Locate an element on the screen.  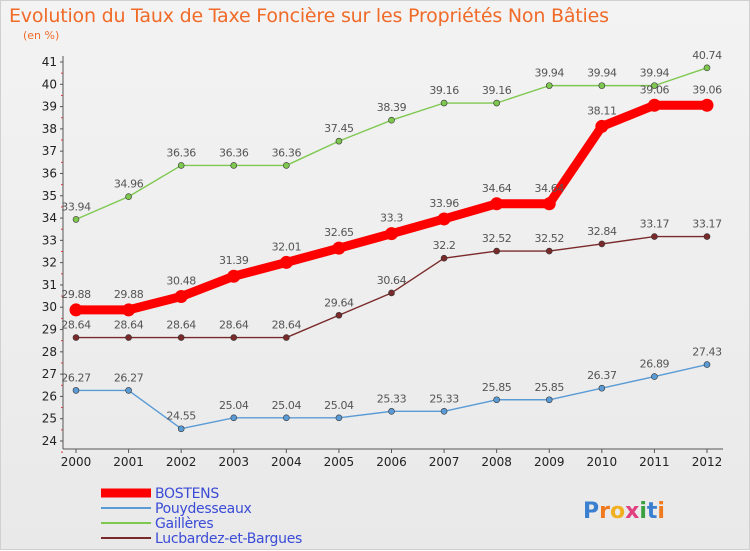
logo-text: Proxiti is located at coordinates (624, 511).